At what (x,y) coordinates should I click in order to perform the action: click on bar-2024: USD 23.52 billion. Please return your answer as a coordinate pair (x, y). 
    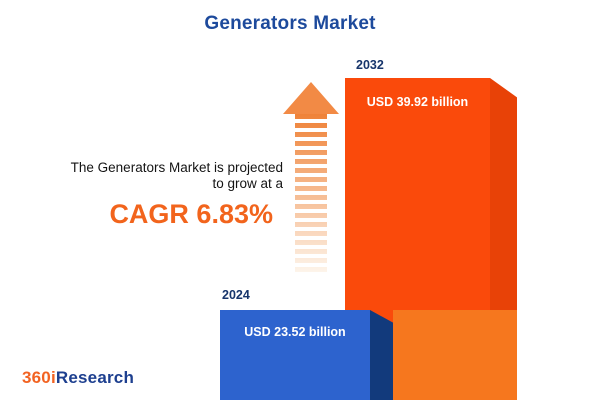
    Looking at the image, I should click on (295, 355).